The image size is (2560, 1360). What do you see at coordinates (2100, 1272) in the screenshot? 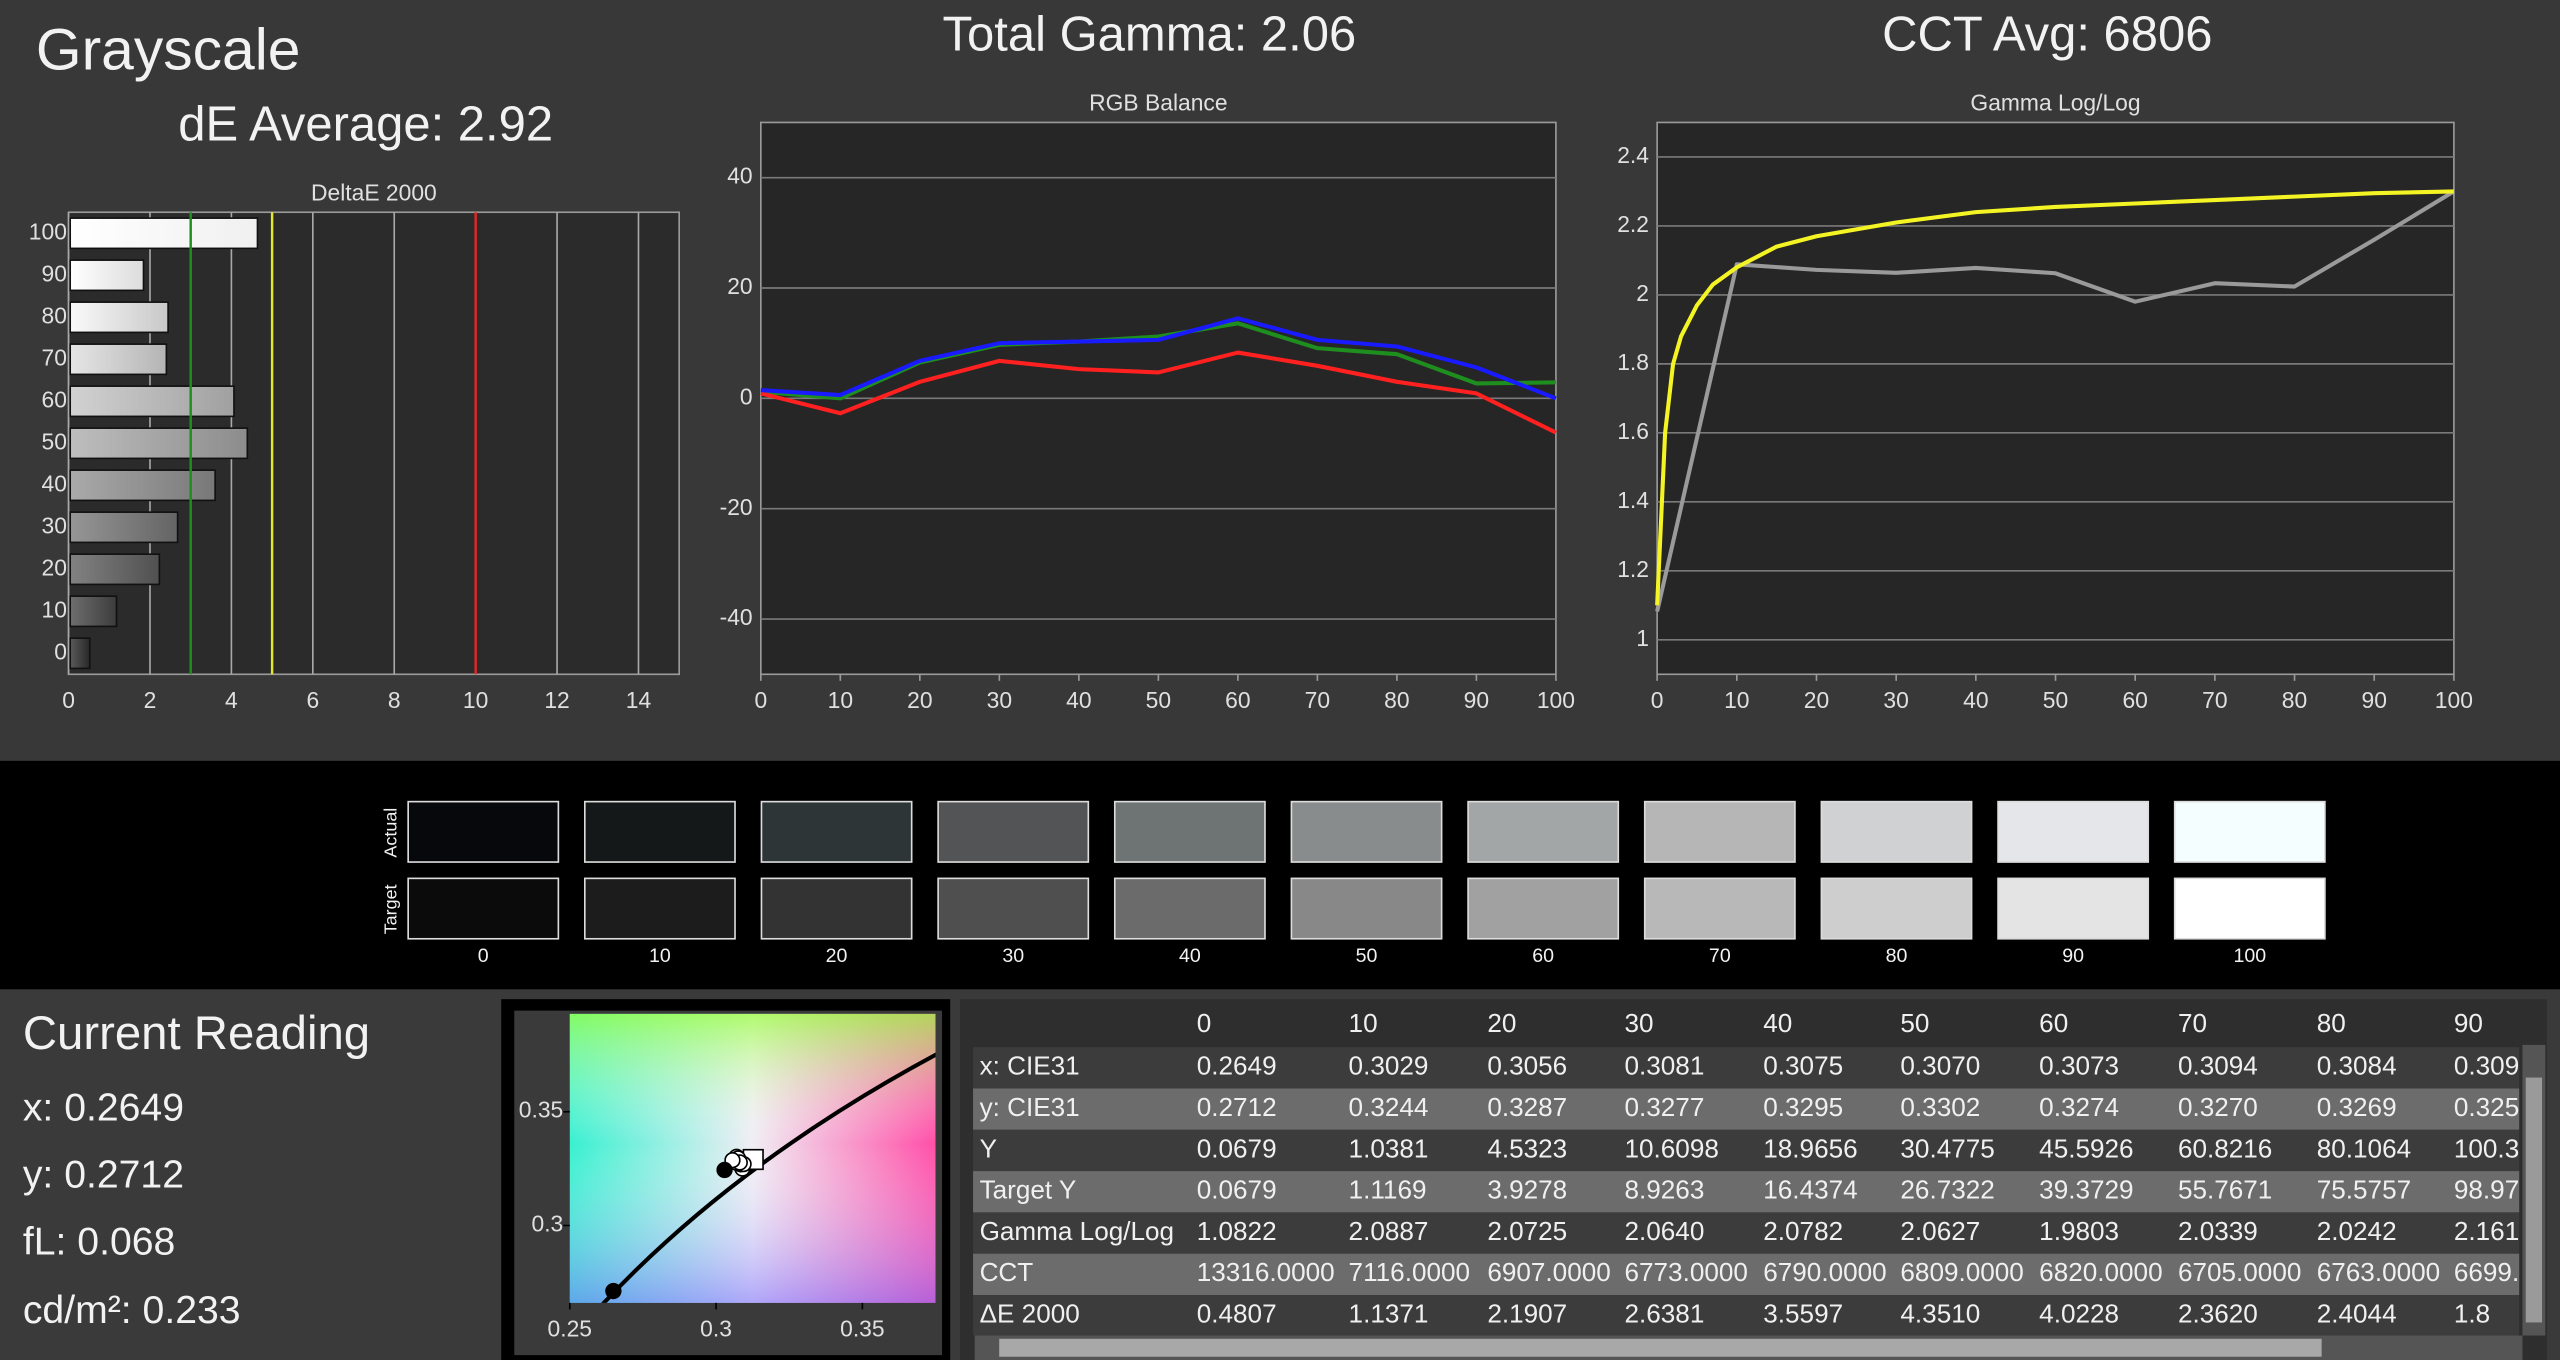
I see `table-cell: 6820.0000` at bounding box center [2100, 1272].